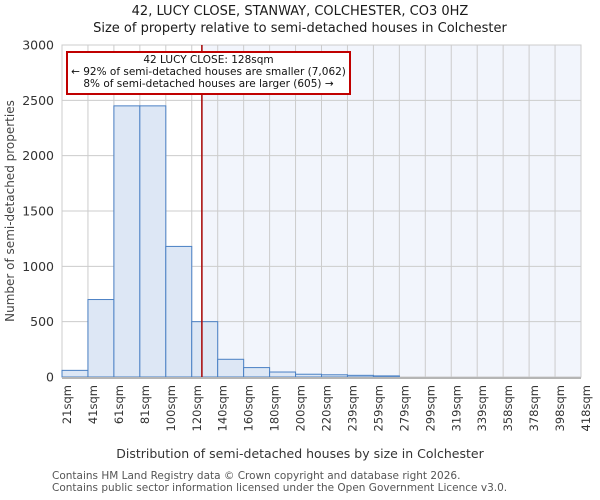  I want to click on svg-text: 0, so click(50, 377).